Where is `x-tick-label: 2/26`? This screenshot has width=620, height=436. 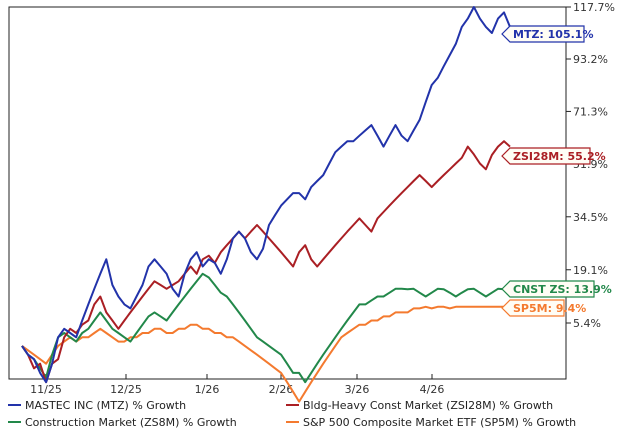
x-tick-label: 2/26 is located at coordinates (281, 389).